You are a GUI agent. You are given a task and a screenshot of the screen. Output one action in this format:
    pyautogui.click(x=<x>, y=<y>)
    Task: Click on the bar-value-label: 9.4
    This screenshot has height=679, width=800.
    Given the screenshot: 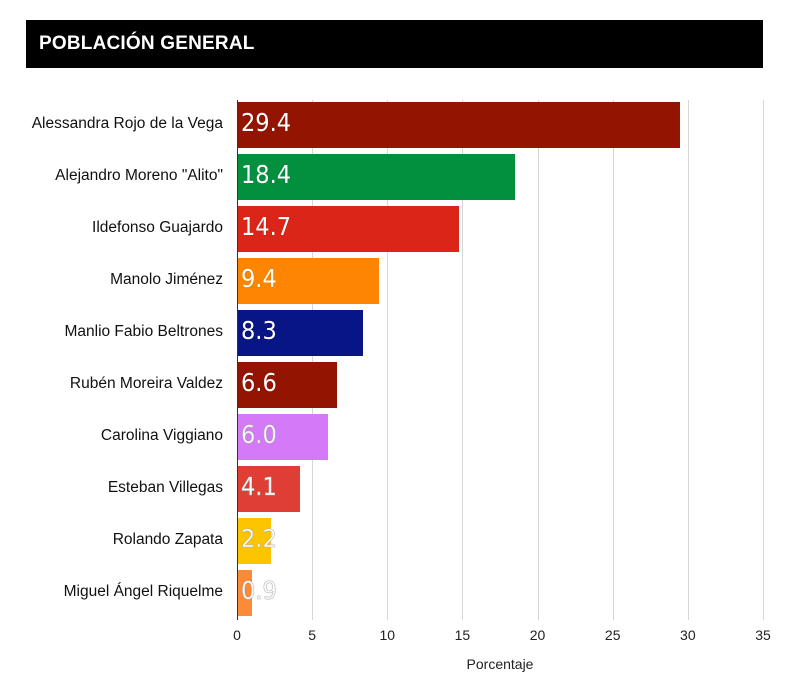 What is the action you would take?
    pyautogui.click(x=259, y=278)
    